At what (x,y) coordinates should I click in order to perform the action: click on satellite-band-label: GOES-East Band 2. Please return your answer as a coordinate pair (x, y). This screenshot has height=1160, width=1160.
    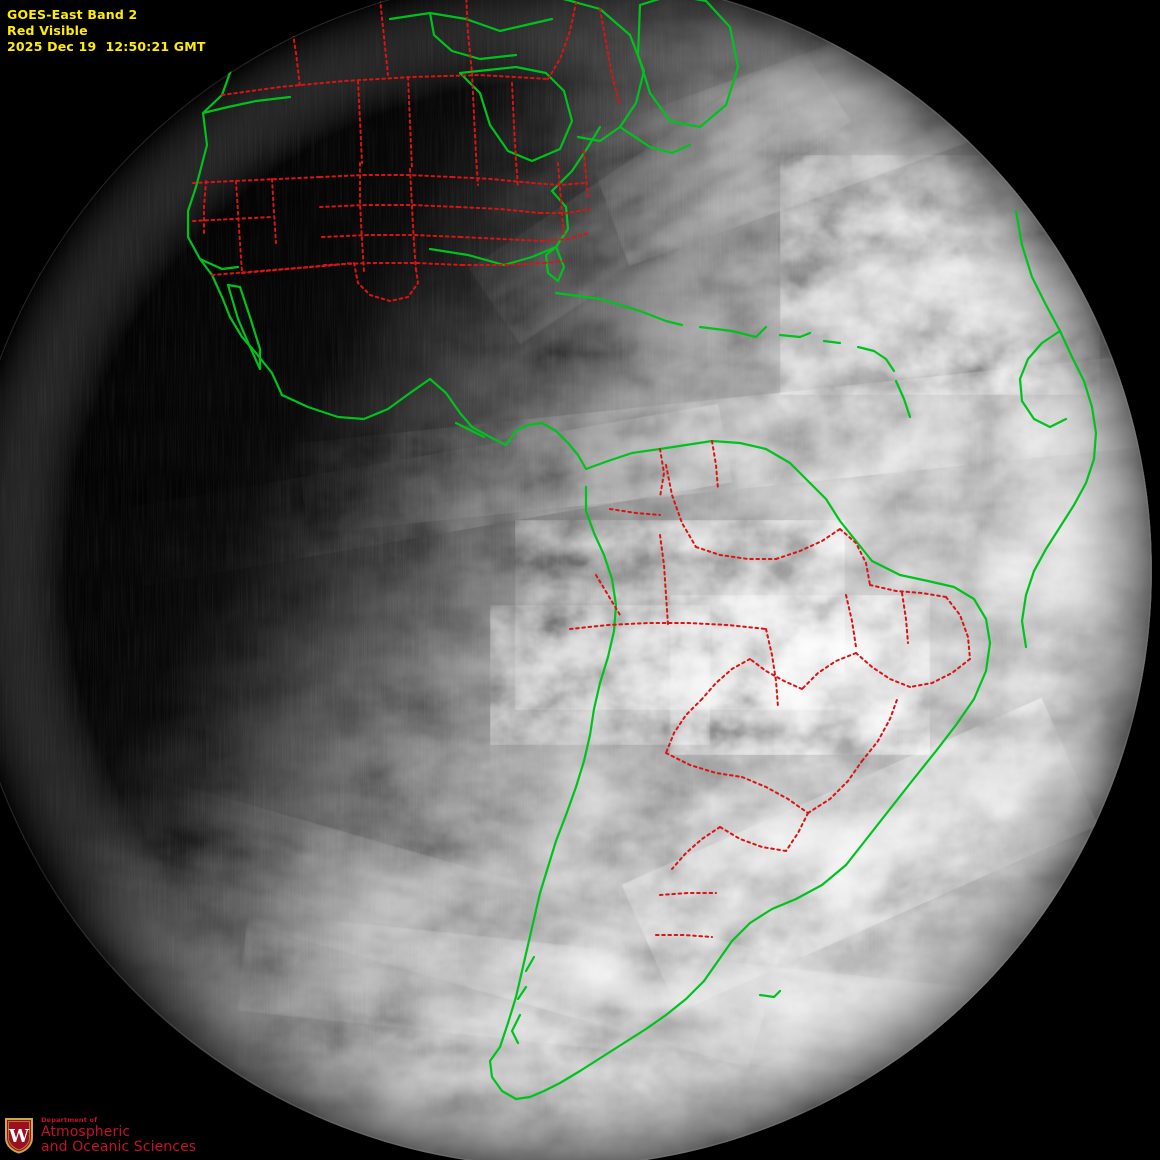
    Looking at the image, I should click on (72, 14).